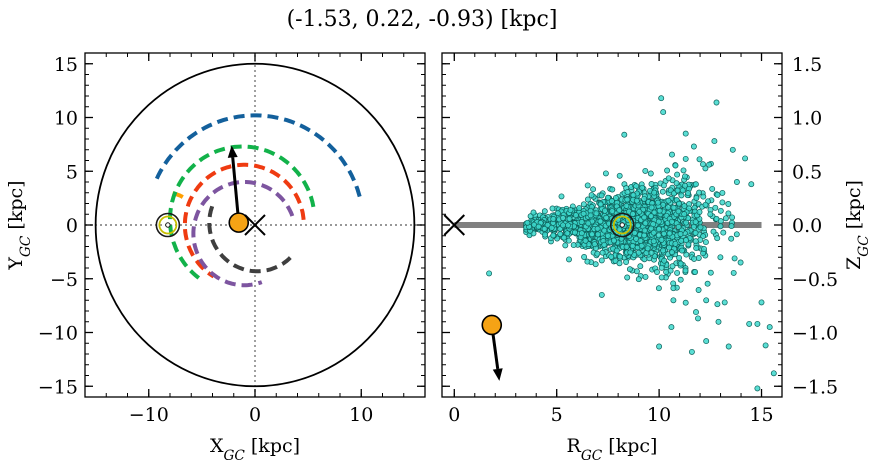 Image resolution: width=874 pixels, height=464 pixels. What do you see at coordinates (807, 172) in the screenshot?
I see `rz-y-tick-label: 0.5` at bounding box center [807, 172].